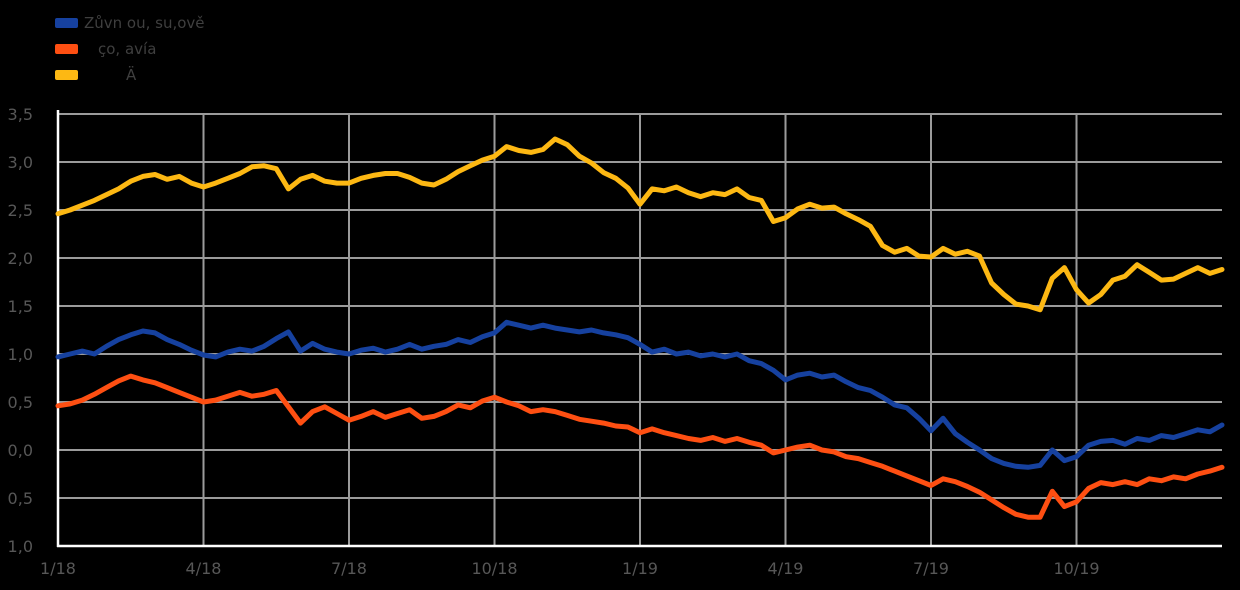 This screenshot has height=590, width=1240. Describe the element at coordinates (786, 568) in the screenshot. I see `x-tick-label: 4/19` at that location.